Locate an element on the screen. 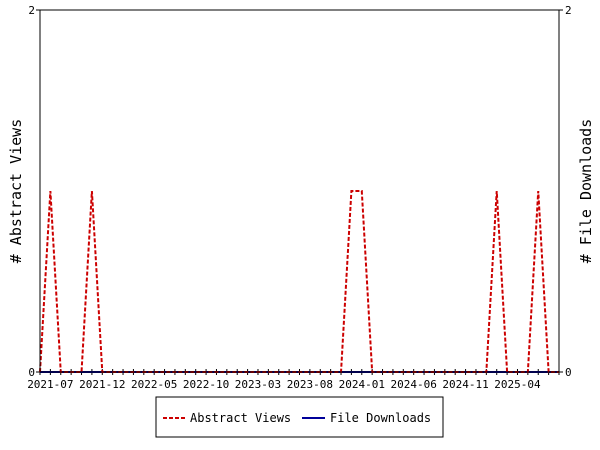  legend-box is located at coordinates (299, 417).